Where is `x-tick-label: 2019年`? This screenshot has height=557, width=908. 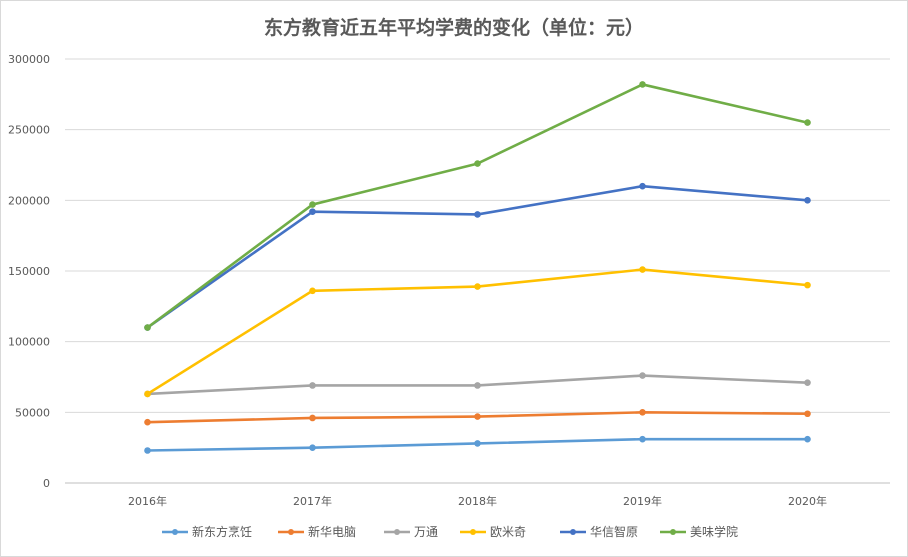
x-tick-label: 2019年 is located at coordinates (642, 501).